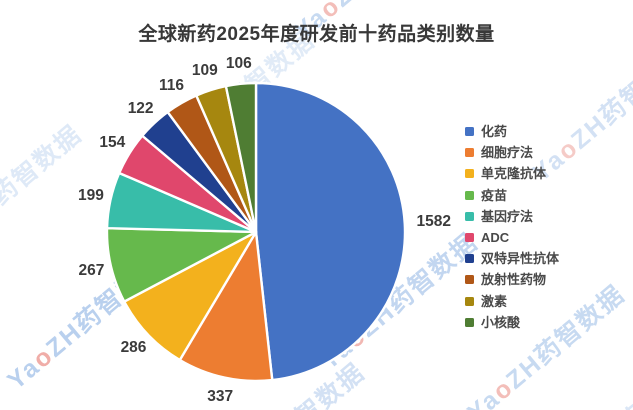 The height and width of the screenshot is (410, 633). I want to click on legend-item-1: 细胞疗法, so click(512, 152).